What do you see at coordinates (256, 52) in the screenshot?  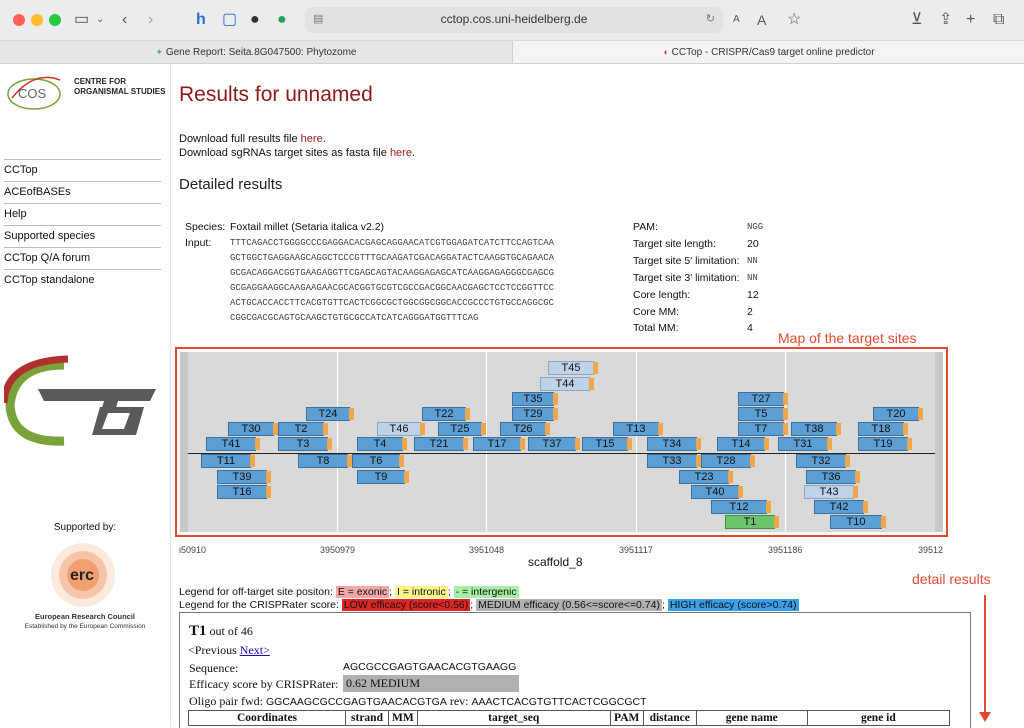 I see `tab-phytozome: ✦ Gene Report: Seita.8G047500: Phytozome` at bounding box center [256, 52].